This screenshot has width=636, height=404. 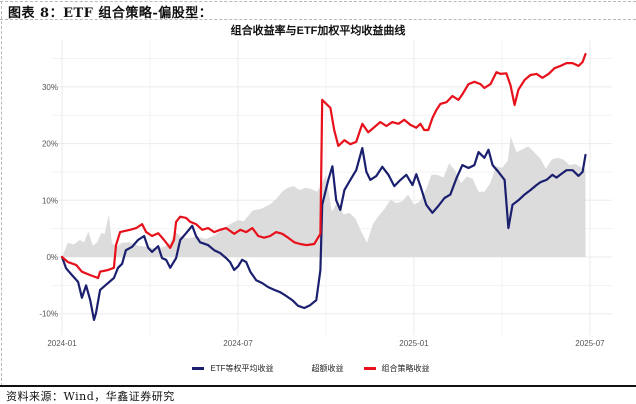 What do you see at coordinates (50, 144) in the screenshot?
I see `svg-text: 20%` at bounding box center [50, 144].